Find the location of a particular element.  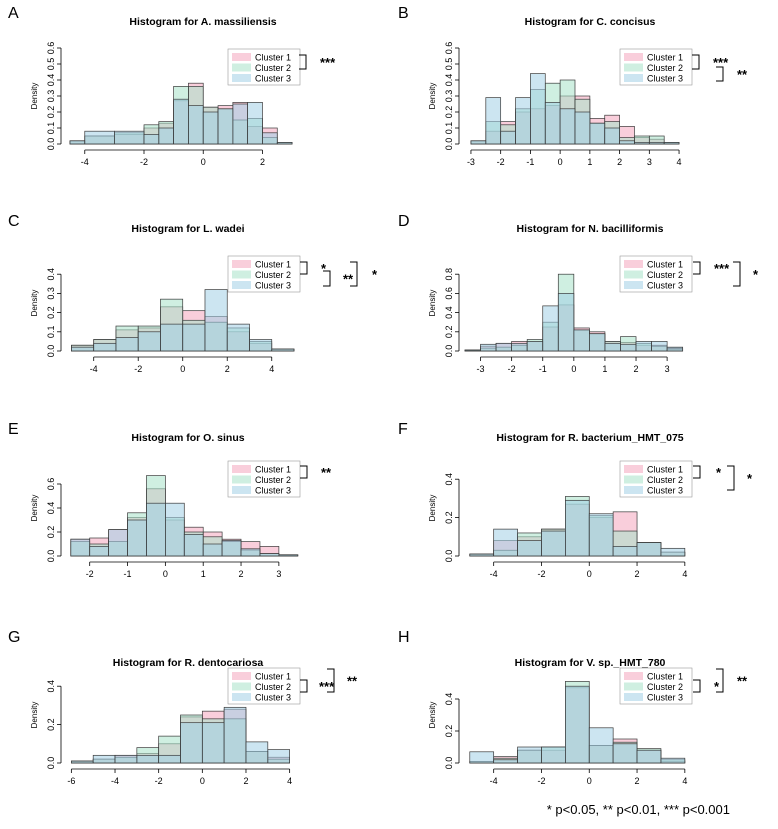

x-tick-label: -6 is located at coordinates (71, 781).